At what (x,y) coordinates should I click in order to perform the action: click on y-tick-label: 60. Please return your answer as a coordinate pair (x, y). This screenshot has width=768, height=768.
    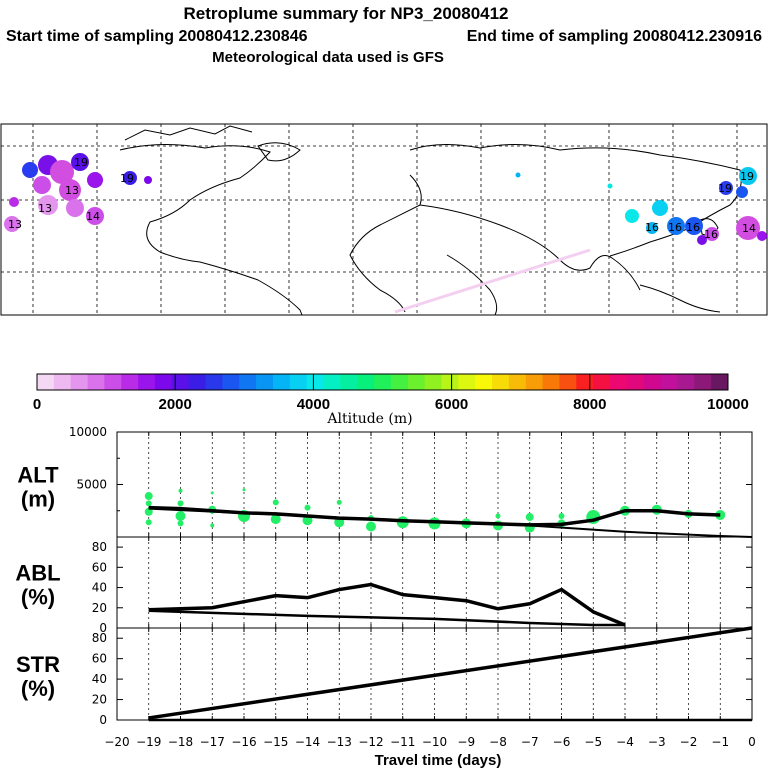
    Looking at the image, I should click on (99, 659).